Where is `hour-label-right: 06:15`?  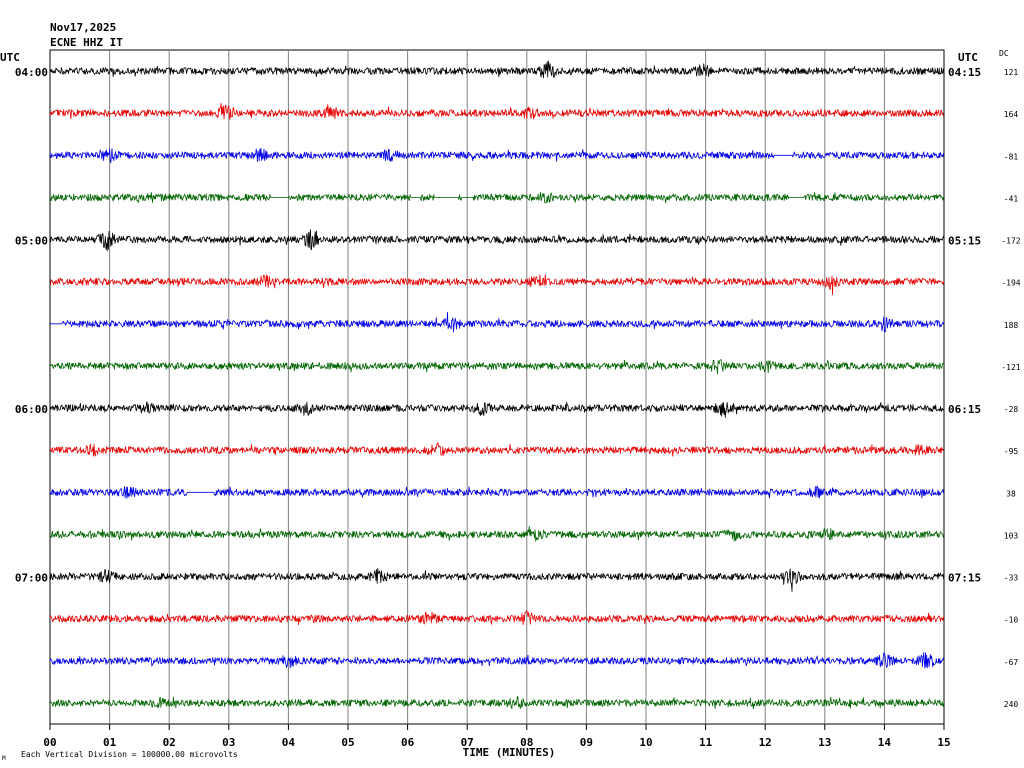
hour-label-right: 06:15 is located at coordinates (964, 409).